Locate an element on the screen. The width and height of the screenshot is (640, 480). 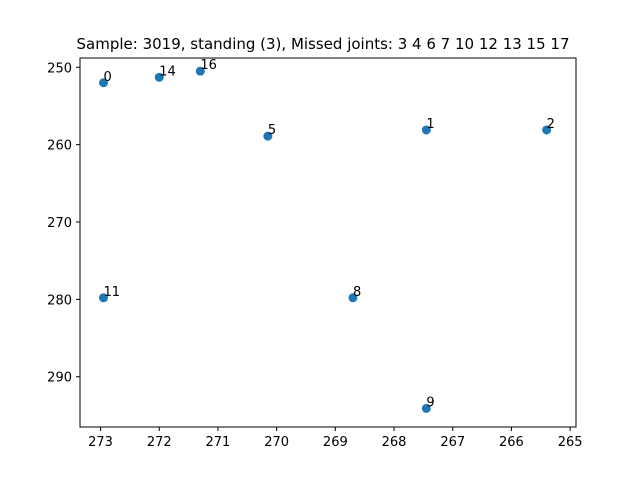
point-label: 11 is located at coordinates (111, 292).